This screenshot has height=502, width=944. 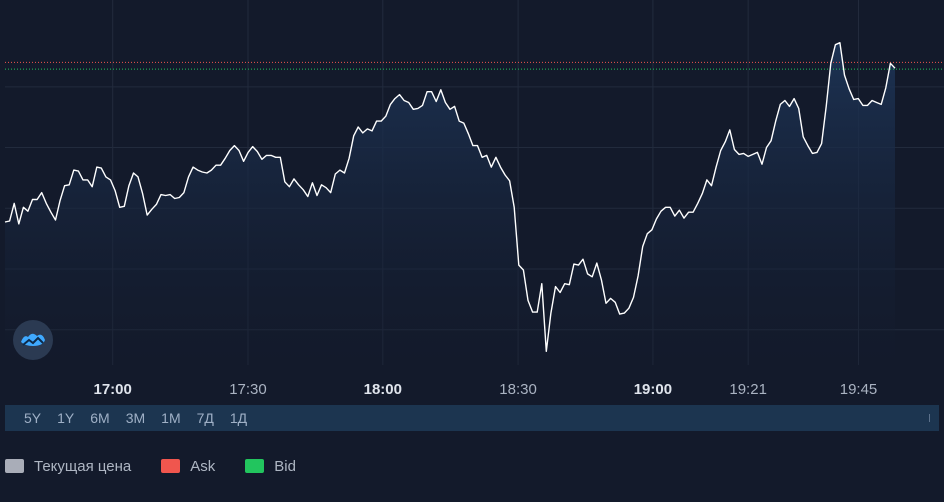 I want to click on legend-item-bid: Bid, so click(x=270, y=466).